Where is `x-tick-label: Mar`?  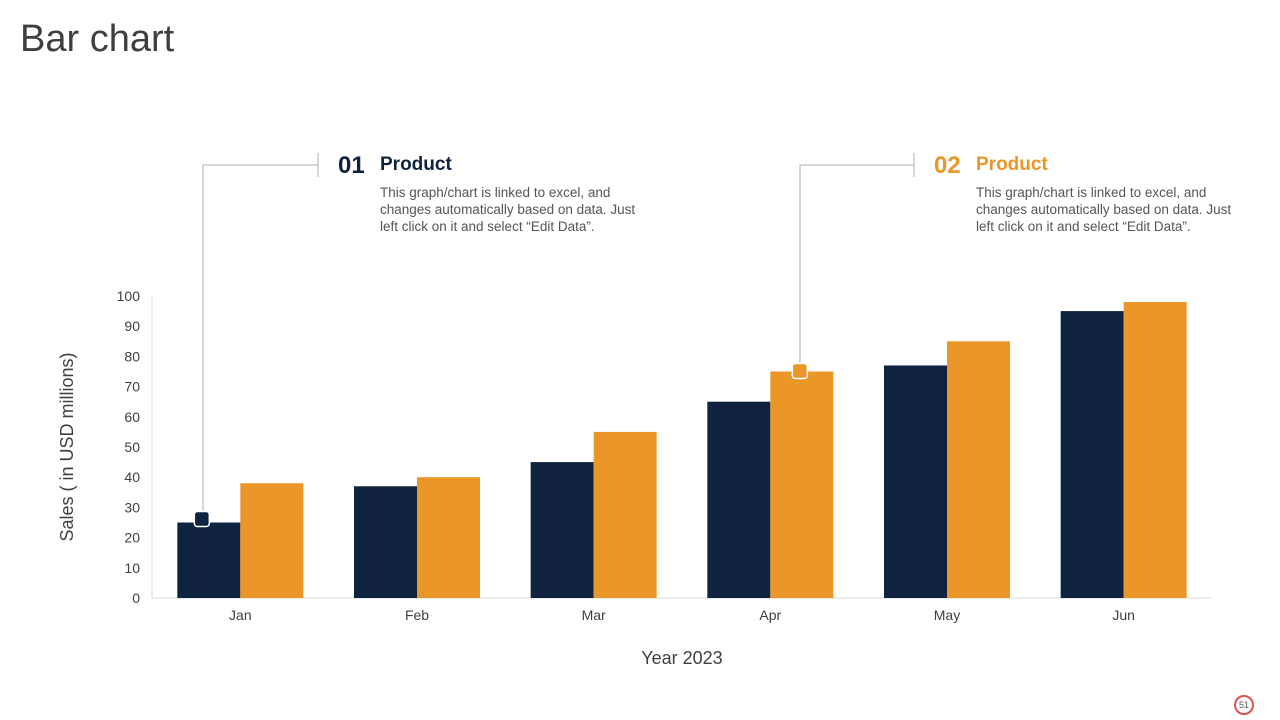 x-tick-label: Mar is located at coordinates (594, 615).